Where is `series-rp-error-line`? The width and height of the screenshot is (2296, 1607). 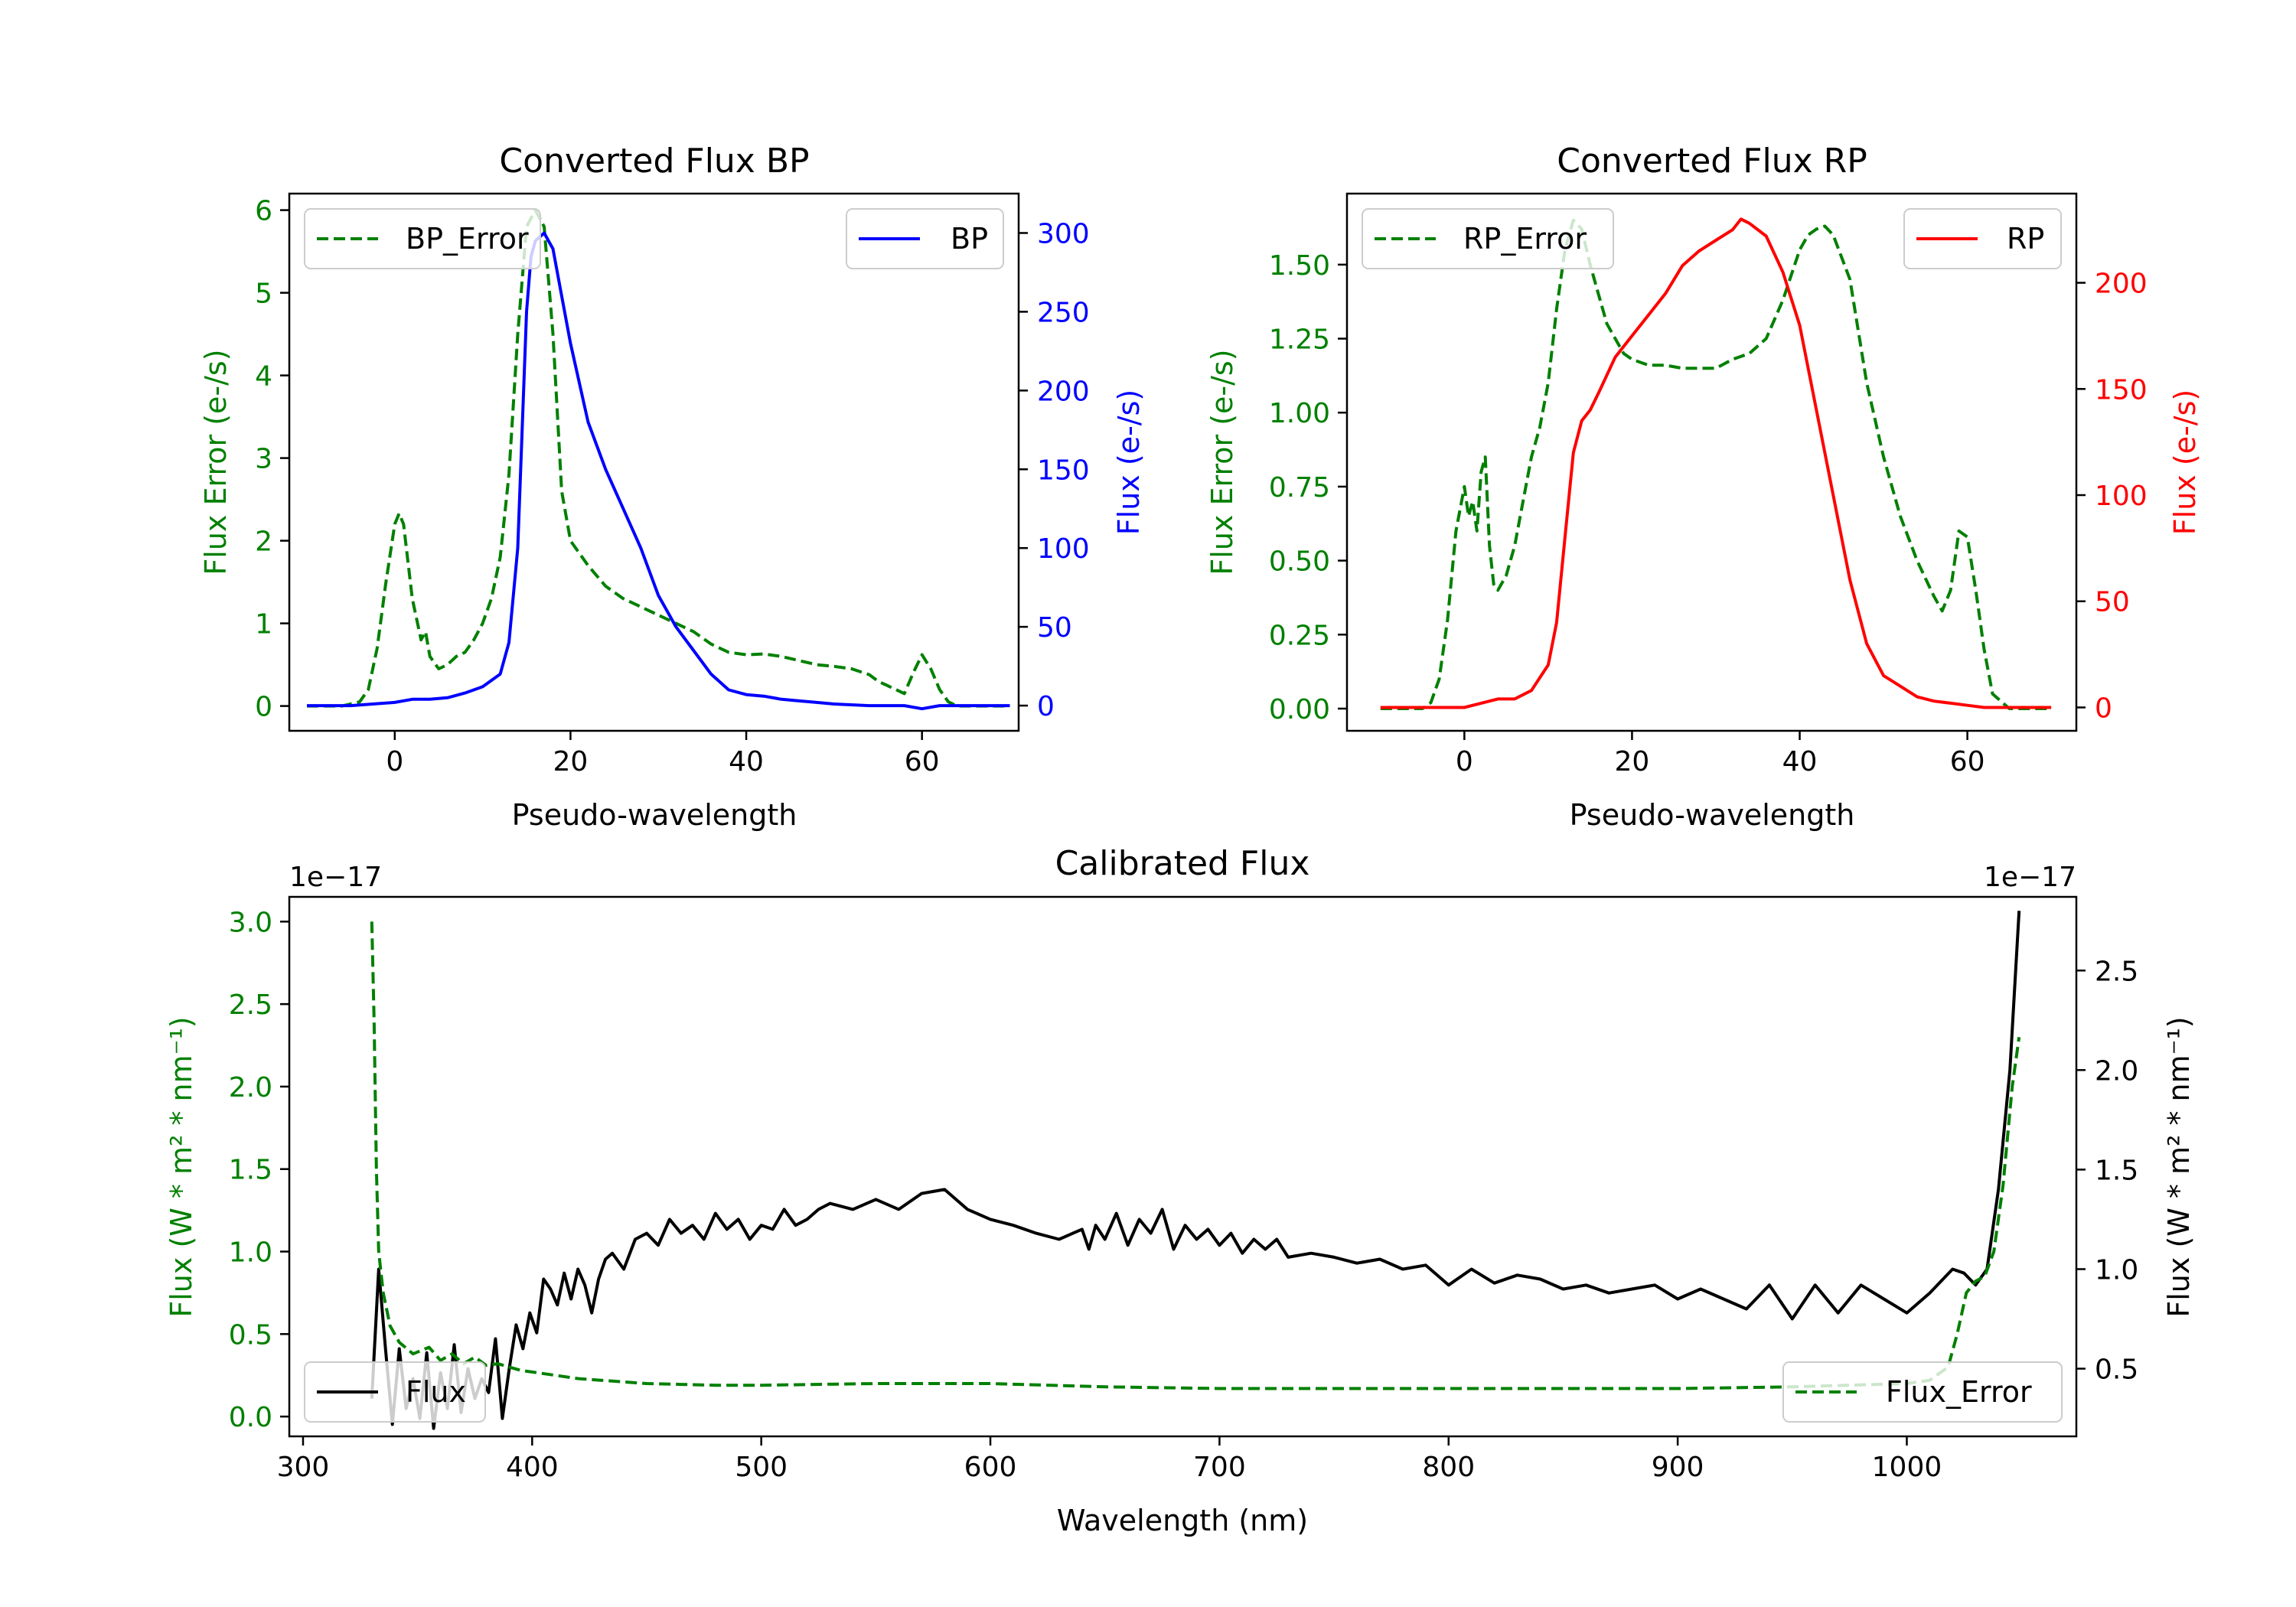 series-rp-error-line is located at coordinates (1716, 464).